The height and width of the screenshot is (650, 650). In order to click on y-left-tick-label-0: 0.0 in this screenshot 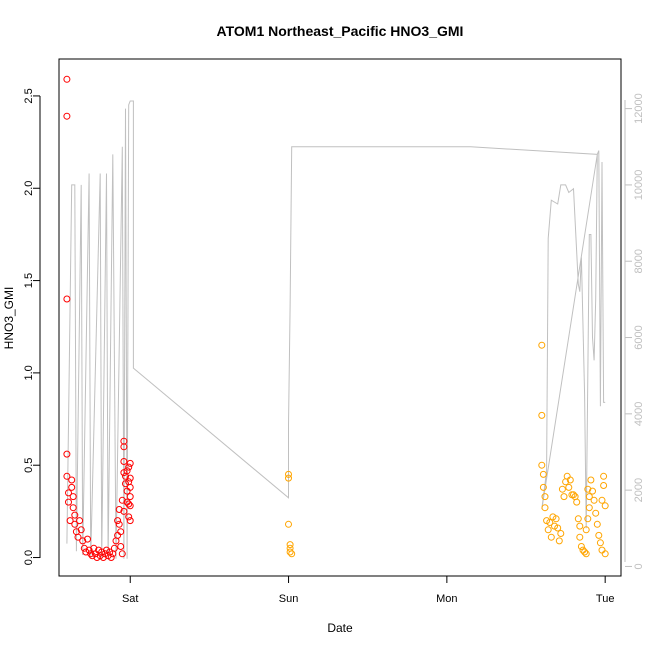, I will do `click(29, 557)`.